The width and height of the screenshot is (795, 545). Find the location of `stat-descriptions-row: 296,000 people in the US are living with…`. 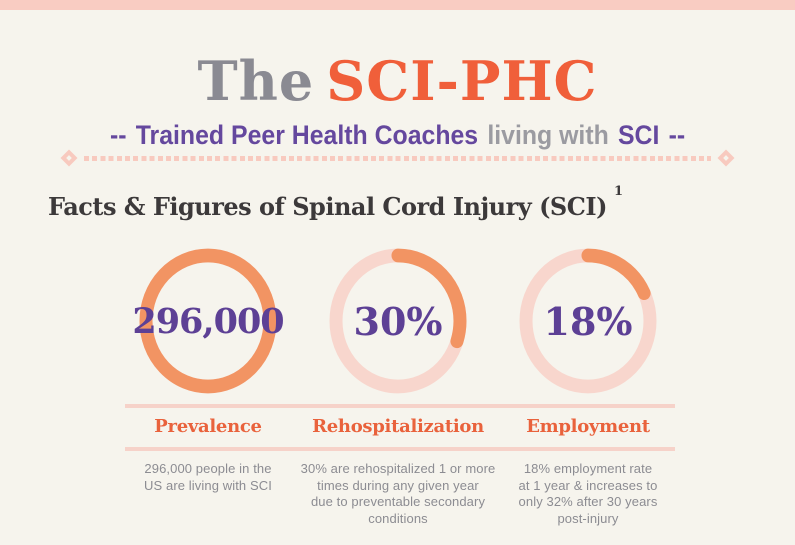

stat-descriptions-row: 296,000 people in the US are living with… is located at coordinates (398, 494).